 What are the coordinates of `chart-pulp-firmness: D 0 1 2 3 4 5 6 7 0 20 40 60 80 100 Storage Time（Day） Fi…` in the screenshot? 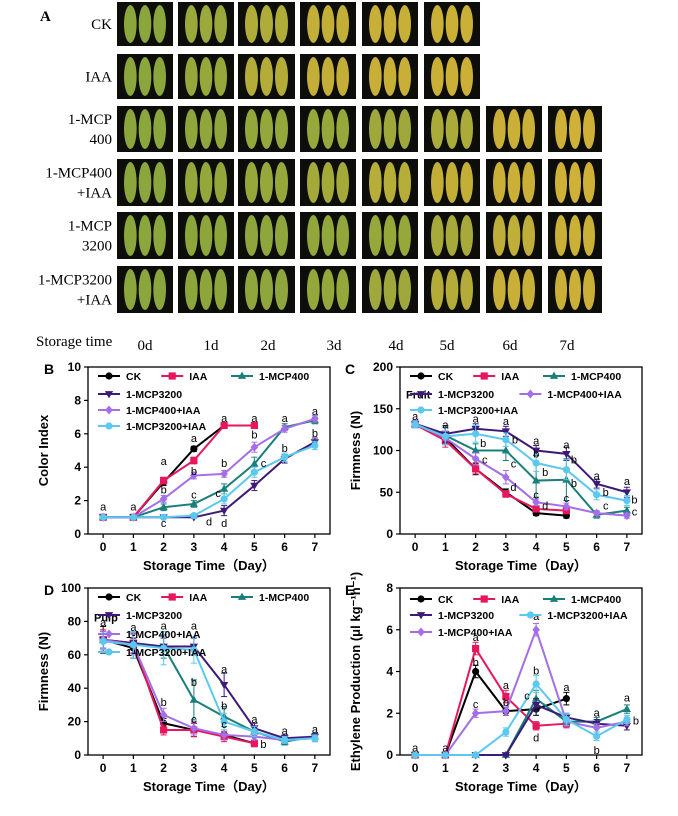 It's located at (183, 687).